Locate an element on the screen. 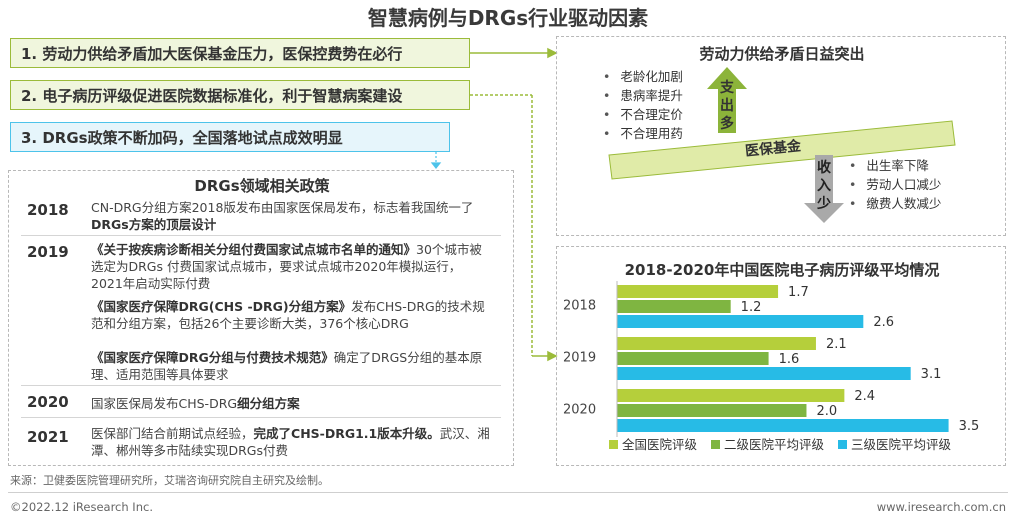 The width and height of the screenshot is (1016, 520). fund-bar is located at coordinates (782, 150).